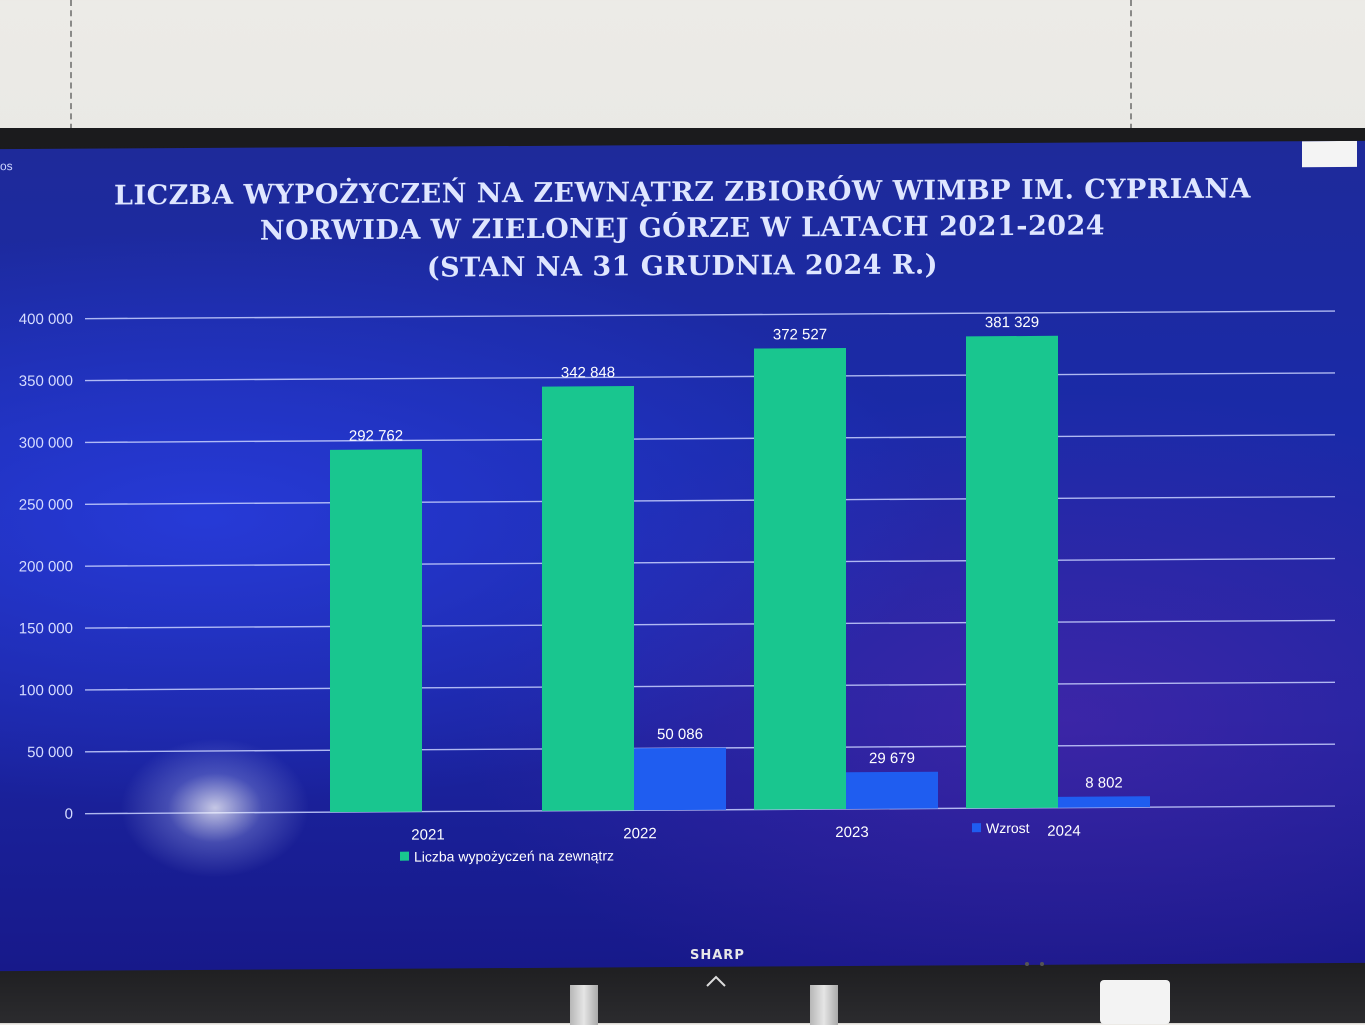 Image resolution: width=1365 pixels, height=1025 pixels. What do you see at coordinates (514, 855) in the screenshot?
I see `legend-label: Liczba wypożyczeń na zewnątrz` at bounding box center [514, 855].